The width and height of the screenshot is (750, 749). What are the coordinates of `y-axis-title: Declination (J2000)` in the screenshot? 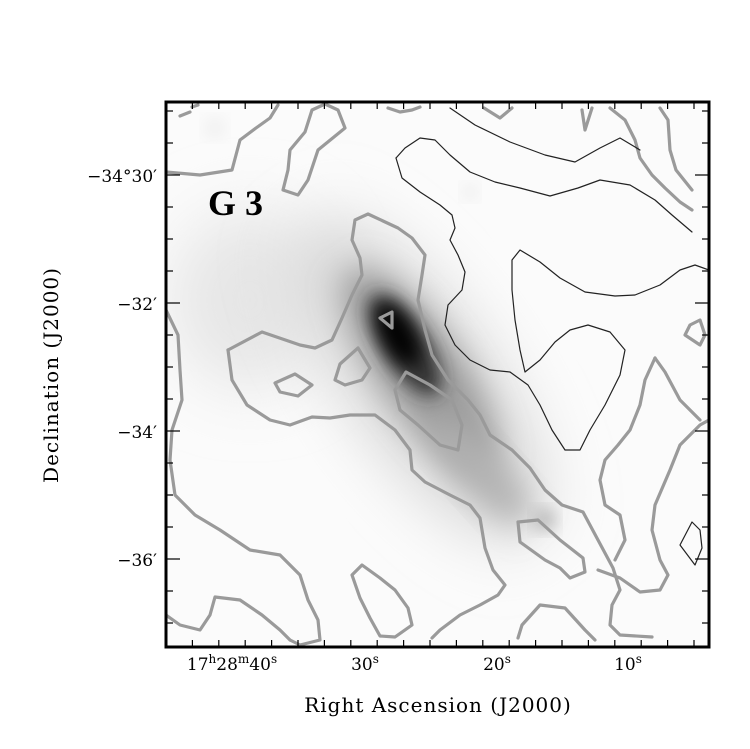 It's located at (51, 375).